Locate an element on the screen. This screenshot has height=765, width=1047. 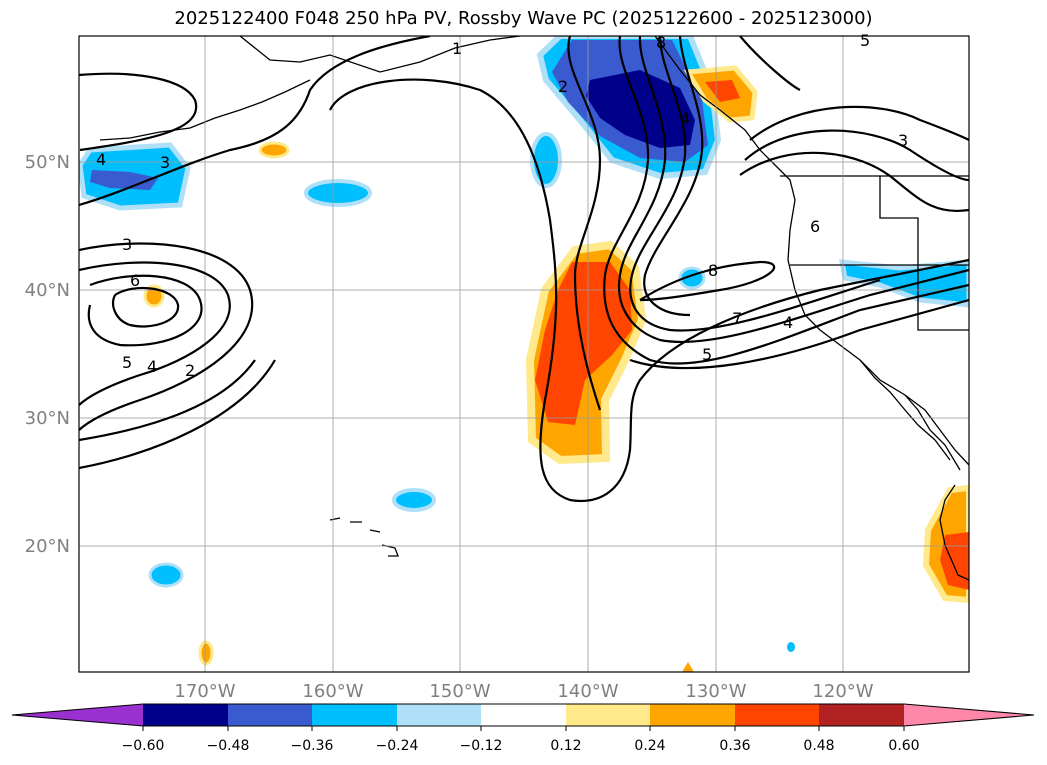
lon-label: 170°W is located at coordinates (204, 691).